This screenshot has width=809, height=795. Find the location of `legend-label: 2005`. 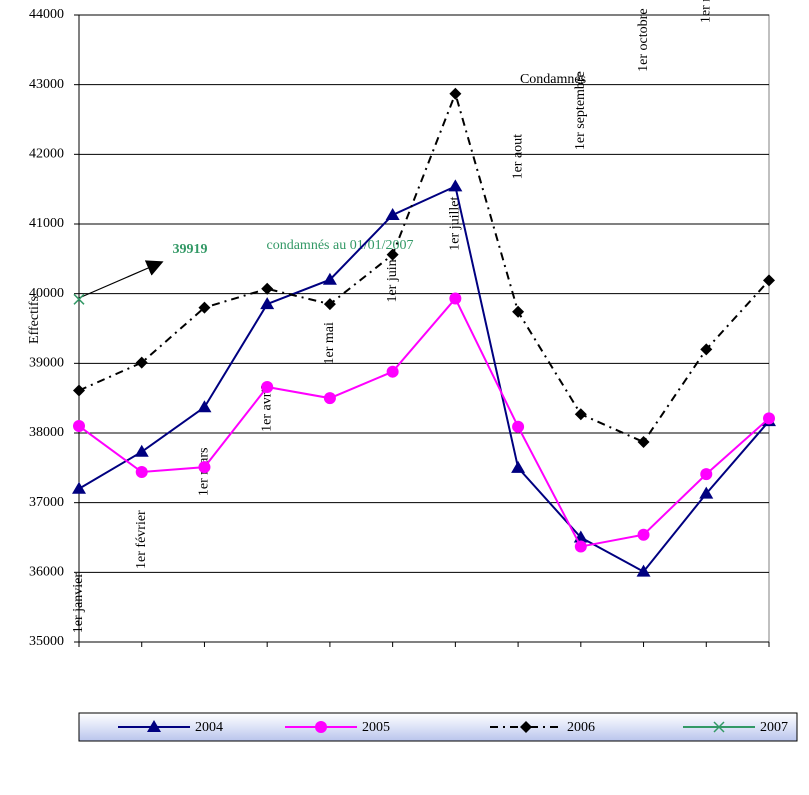

legend-label: 2005 is located at coordinates (376, 727).